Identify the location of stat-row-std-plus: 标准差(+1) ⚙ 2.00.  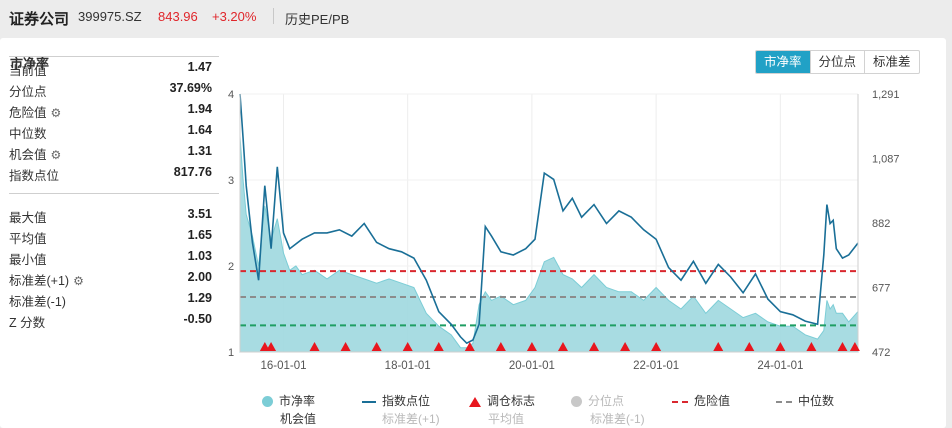
(110, 278).